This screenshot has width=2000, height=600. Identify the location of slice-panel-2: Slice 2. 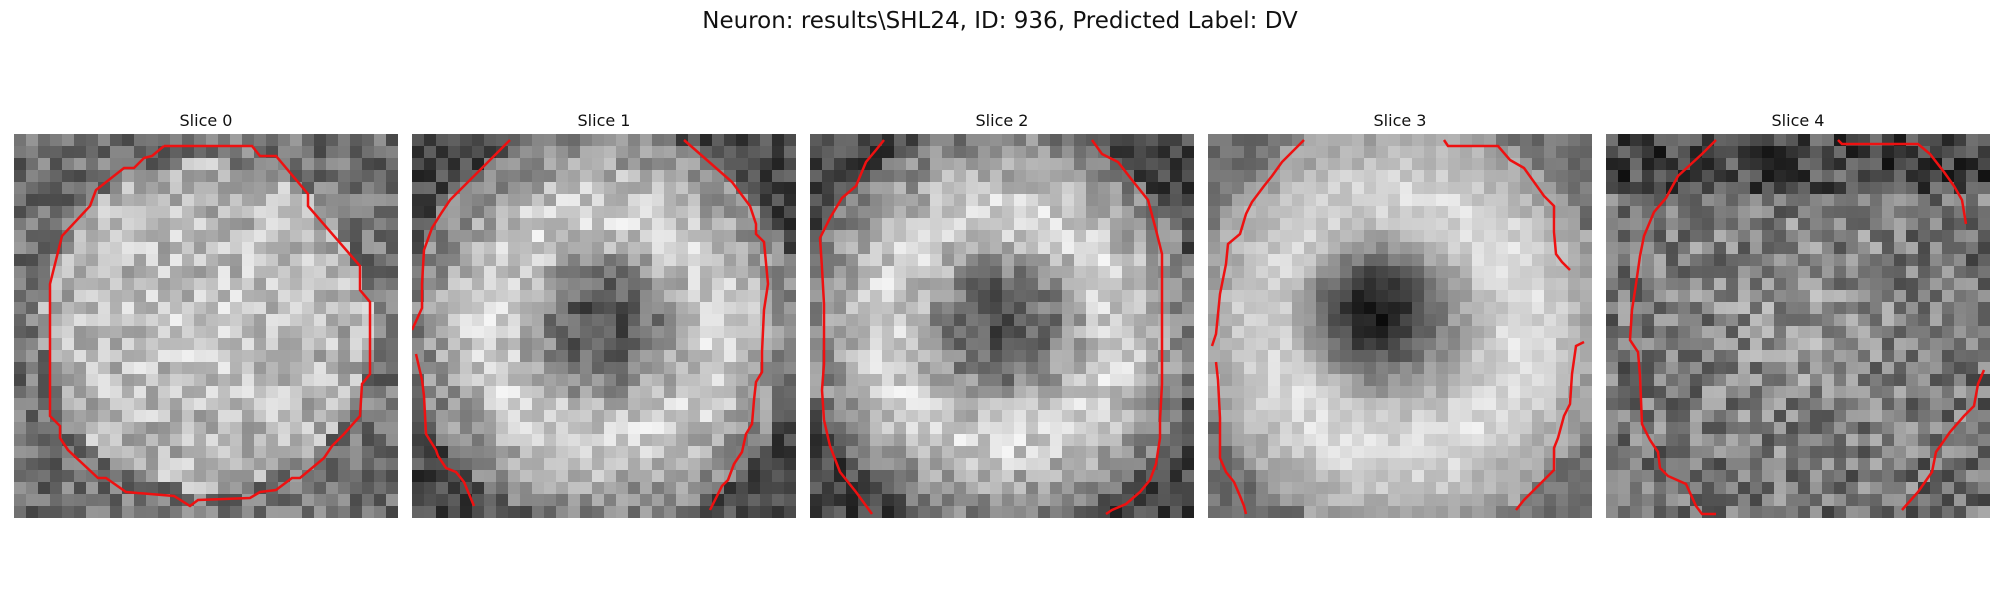
(1002, 313).